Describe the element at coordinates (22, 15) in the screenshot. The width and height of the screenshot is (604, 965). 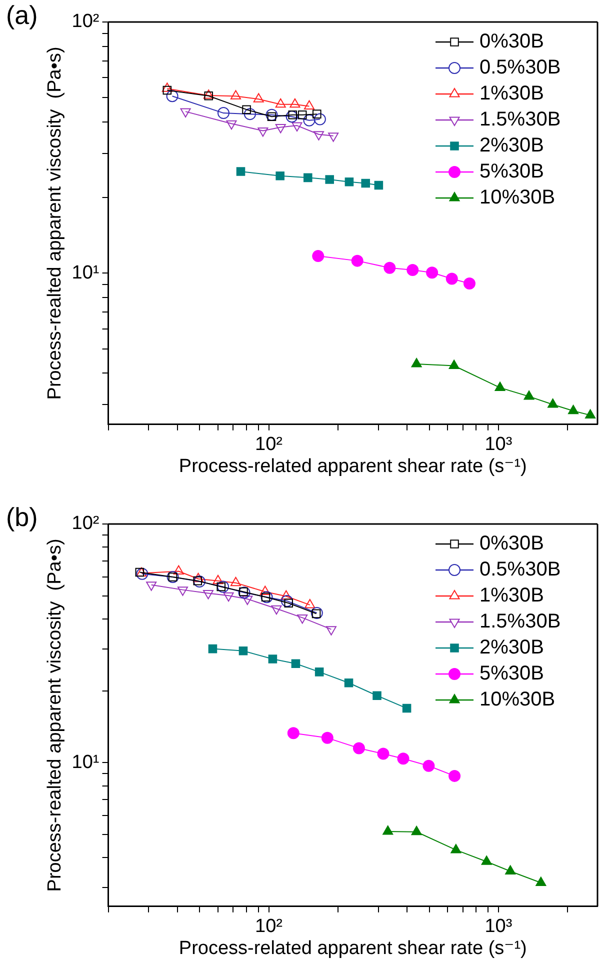
I see `chart-title: (a)` at that location.